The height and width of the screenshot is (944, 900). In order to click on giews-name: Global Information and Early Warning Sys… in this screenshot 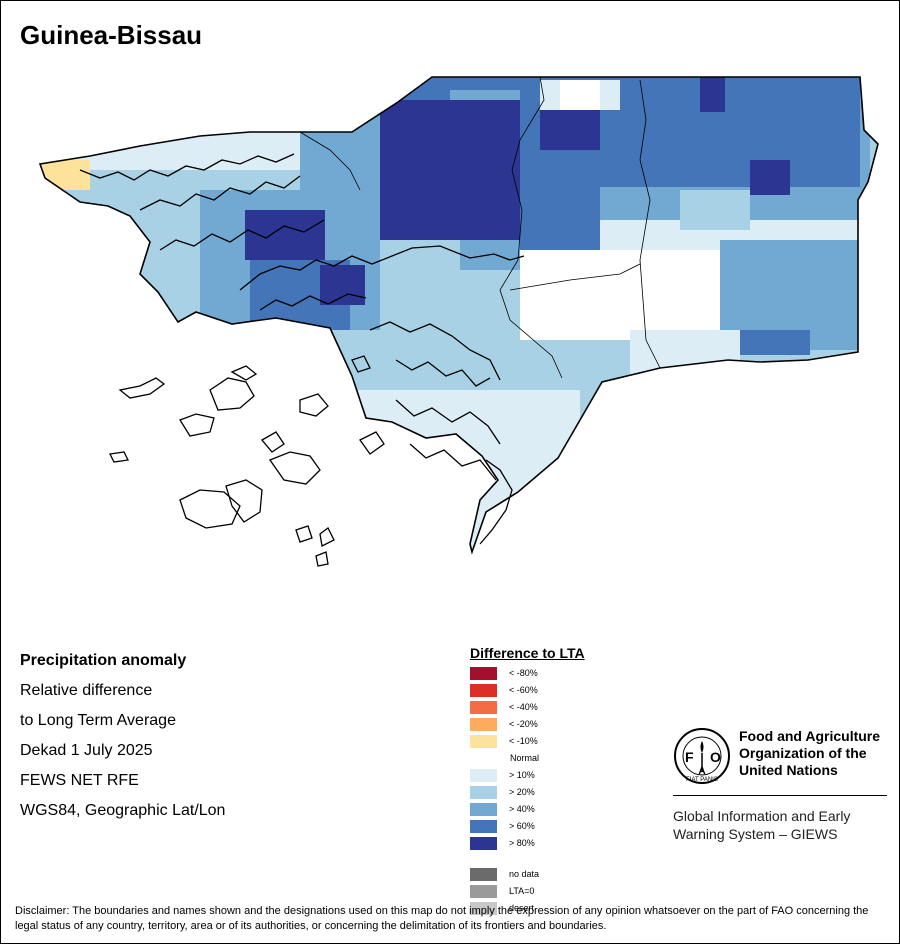, I will do `click(761, 825)`.